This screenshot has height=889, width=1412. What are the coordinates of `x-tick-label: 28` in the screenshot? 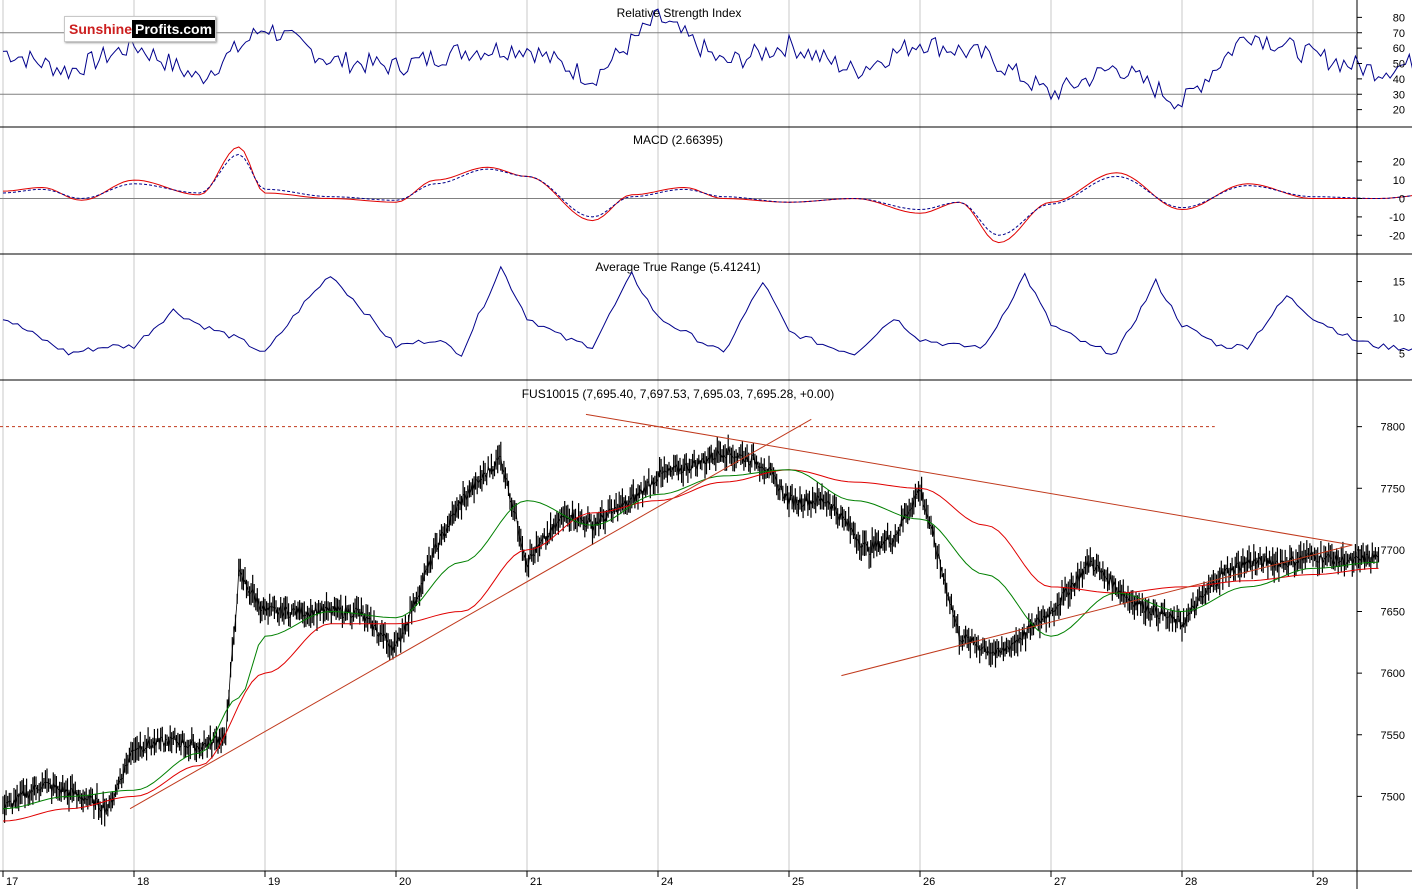 It's located at (1191, 882).